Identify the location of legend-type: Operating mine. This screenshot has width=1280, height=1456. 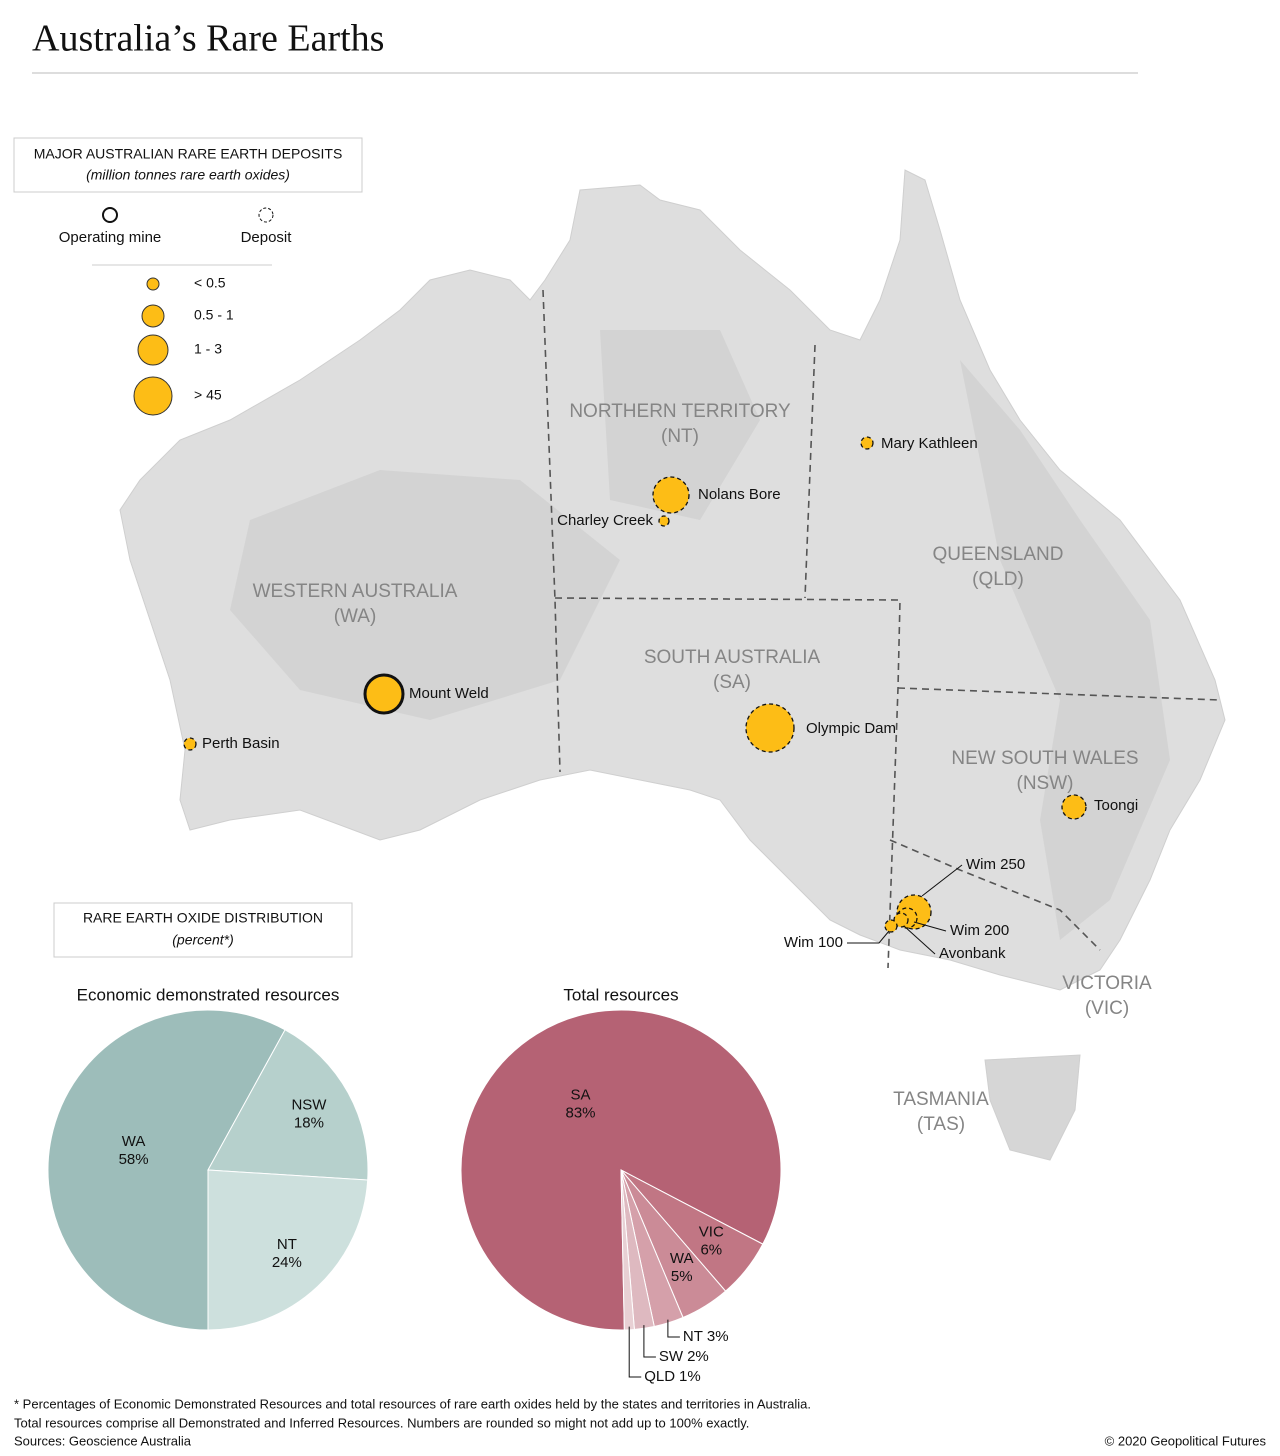
(110, 237).